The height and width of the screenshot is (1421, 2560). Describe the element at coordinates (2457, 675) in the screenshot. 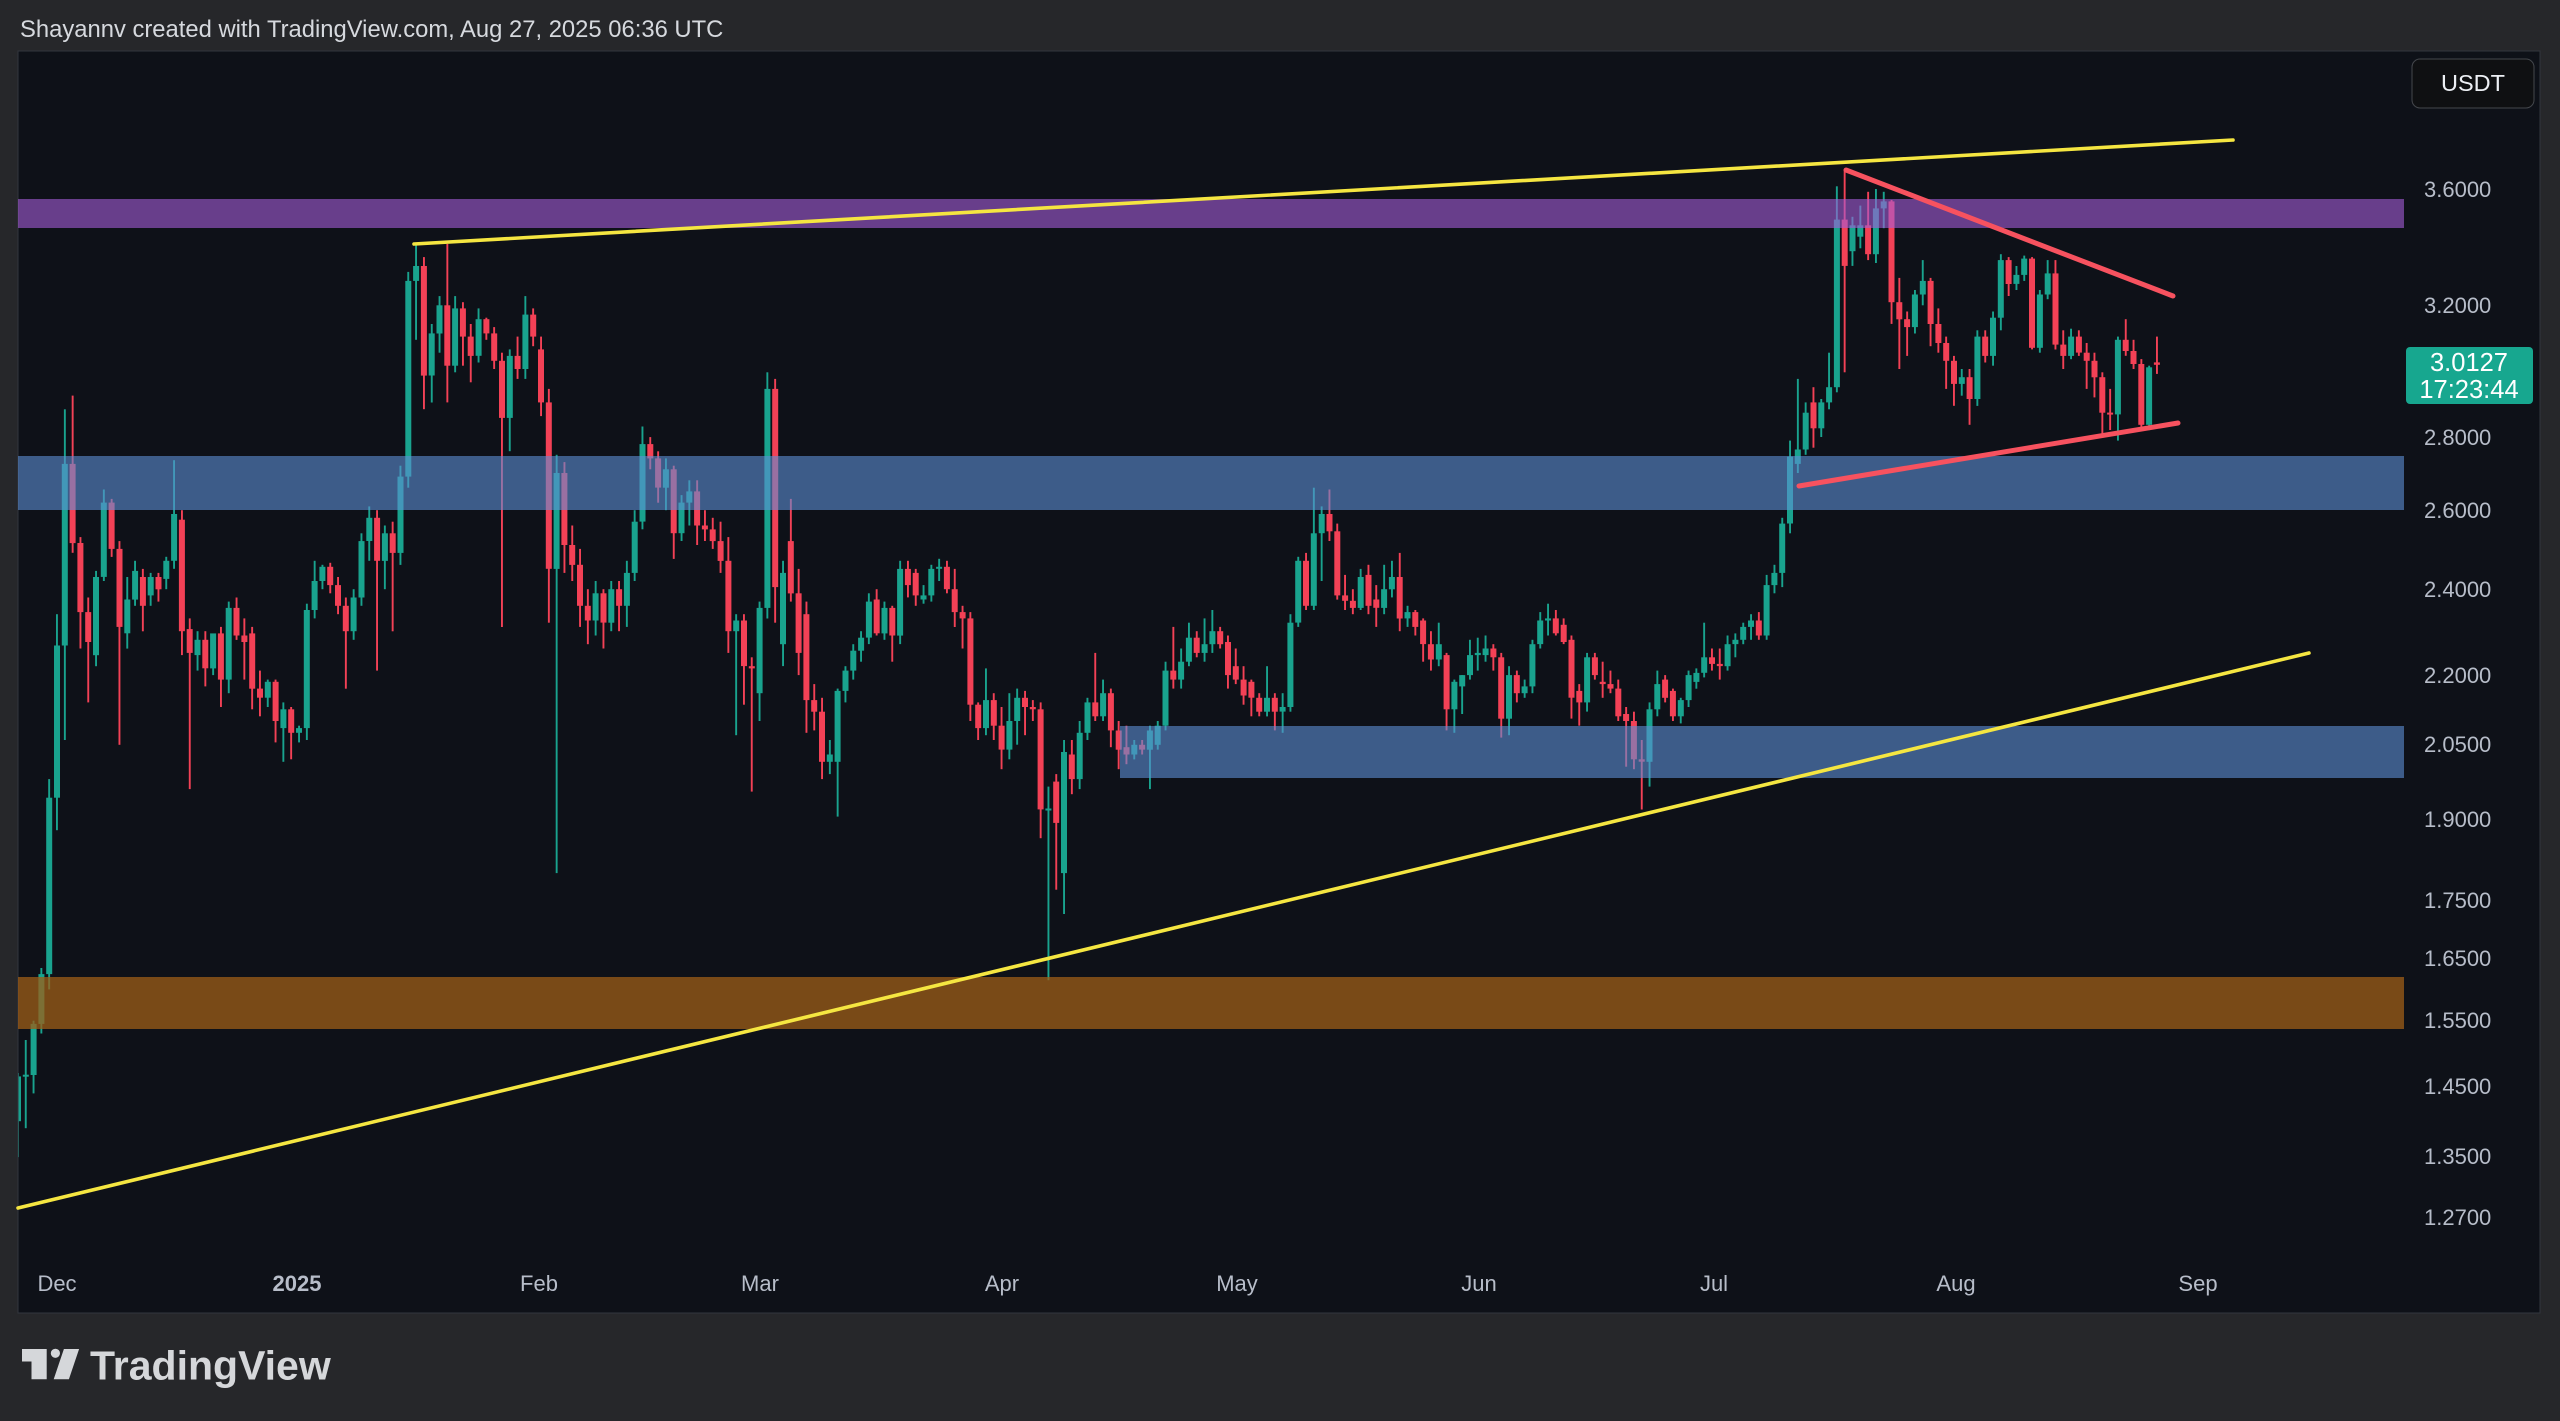

I see `svg-text: 2.2000` at that location.